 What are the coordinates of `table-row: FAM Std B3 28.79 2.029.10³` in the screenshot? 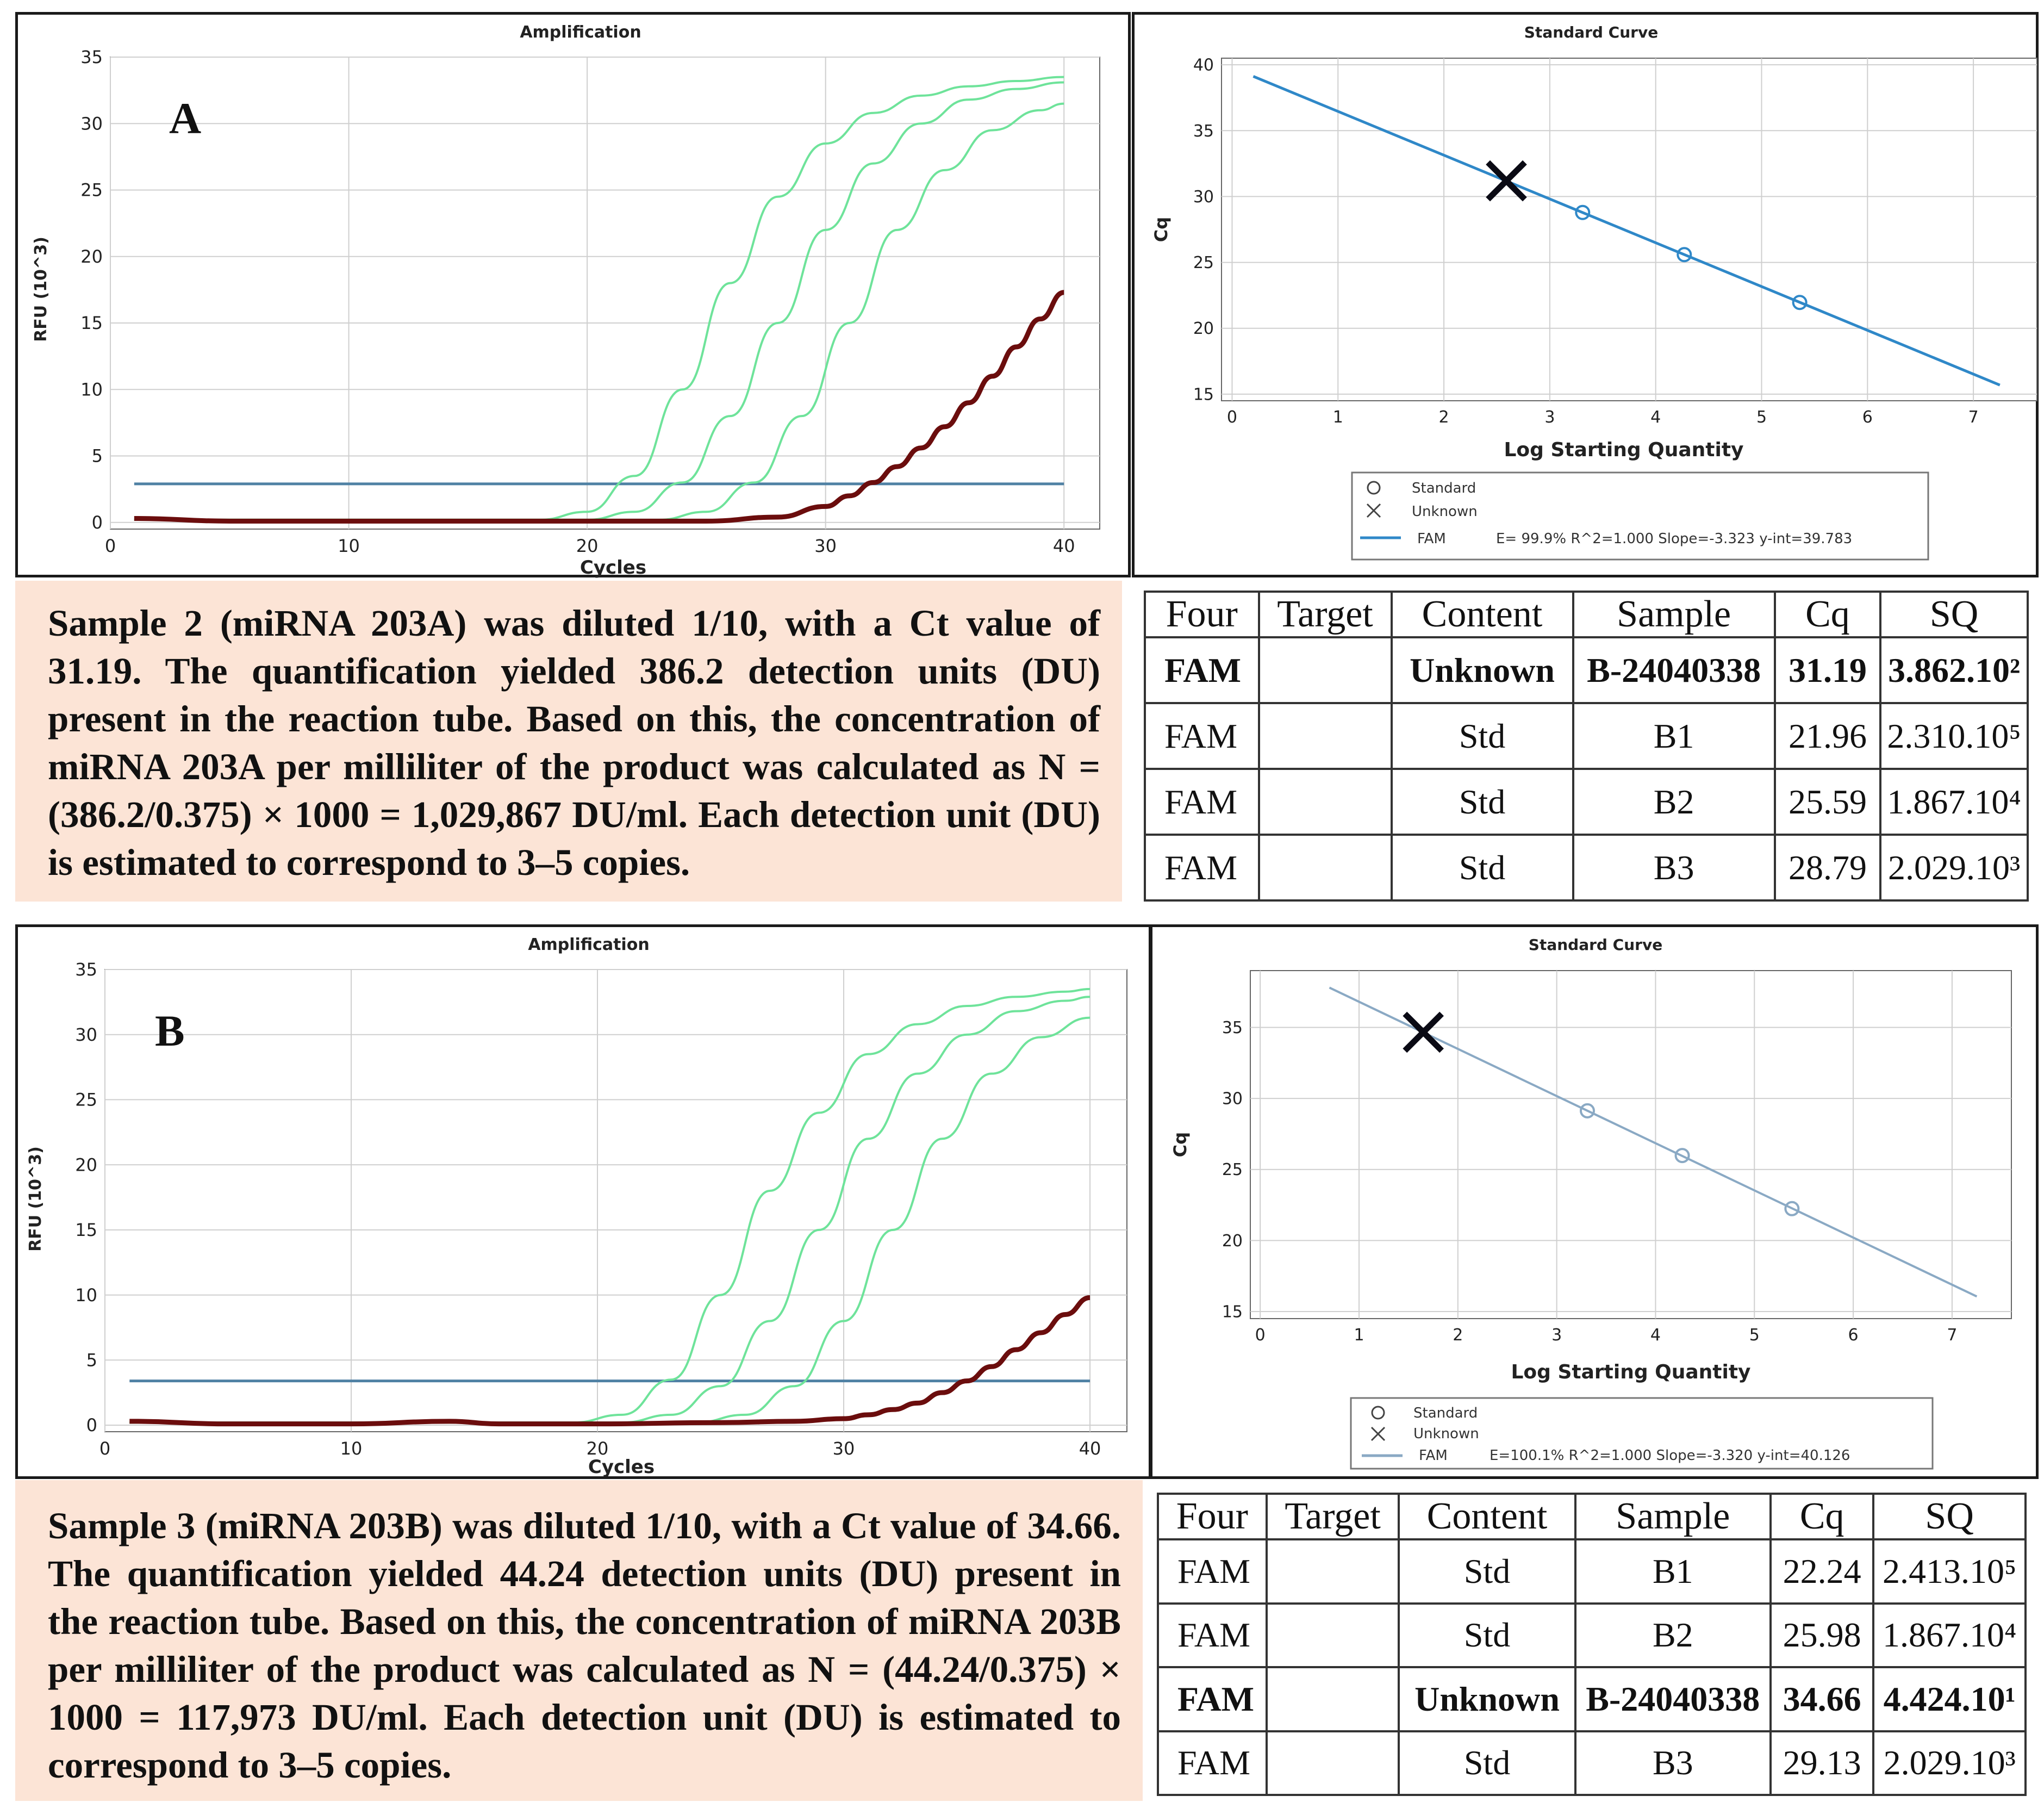 It's located at (1586, 868).